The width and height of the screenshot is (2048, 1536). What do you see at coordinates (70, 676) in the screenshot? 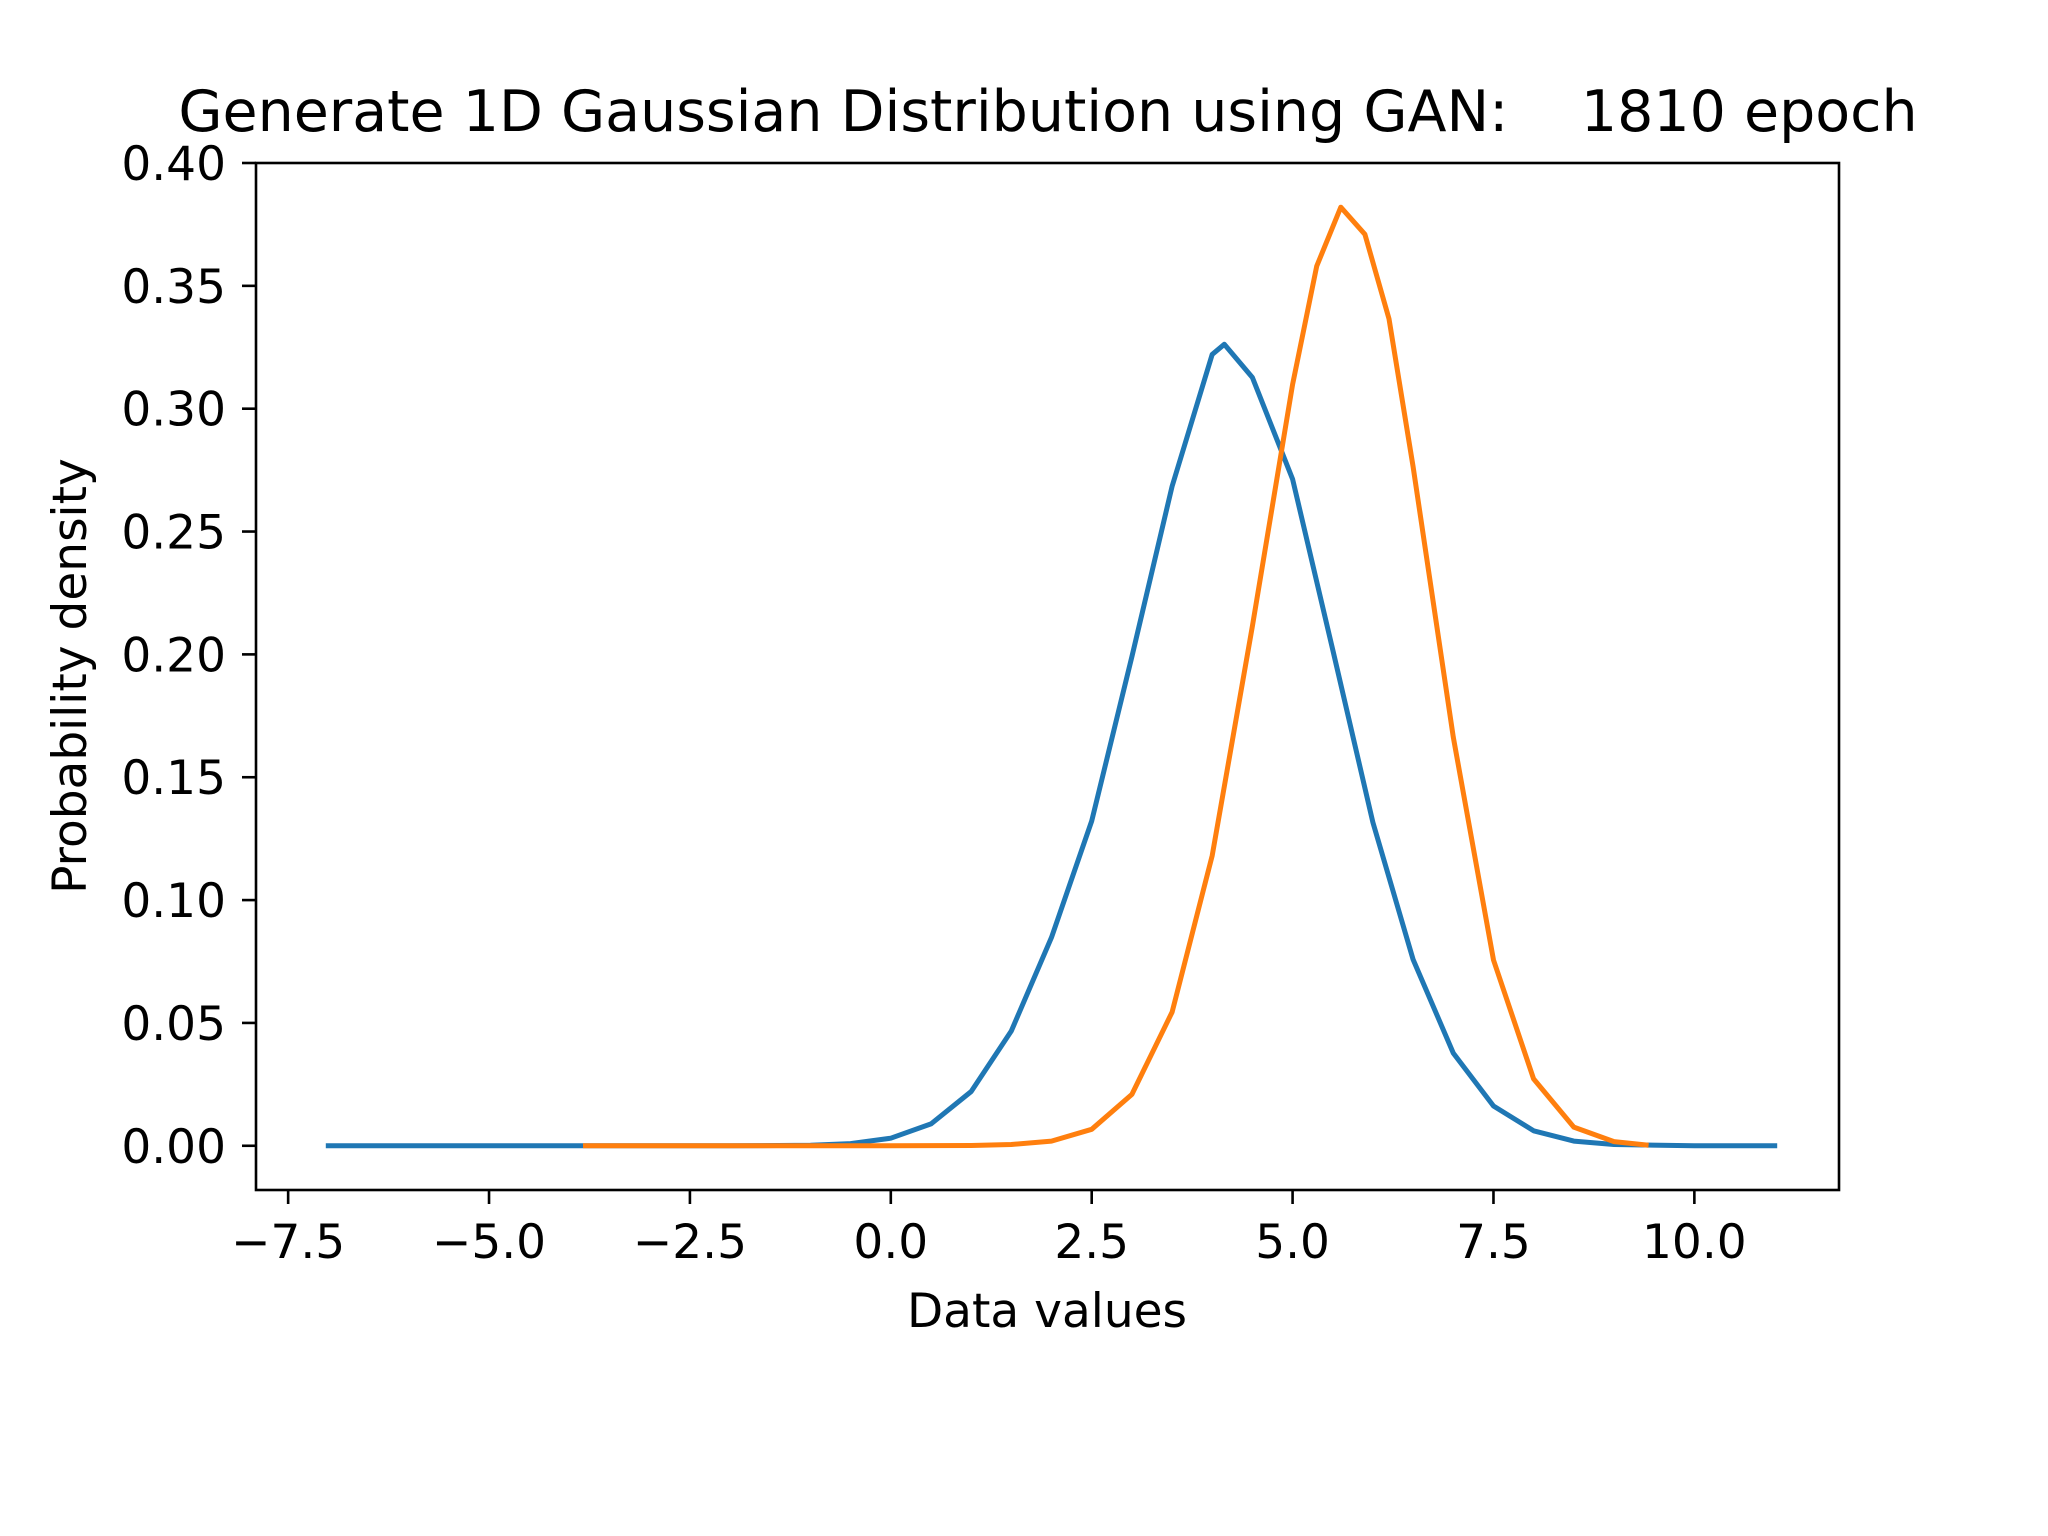
I see `y-axis-label: Probability density` at bounding box center [70, 676].